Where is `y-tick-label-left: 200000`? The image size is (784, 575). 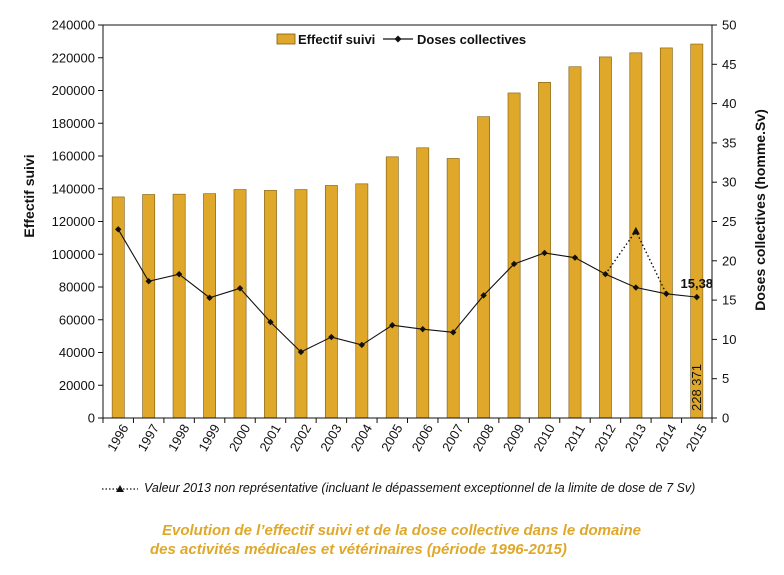 y-tick-label-left: 200000 is located at coordinates (73, 90).